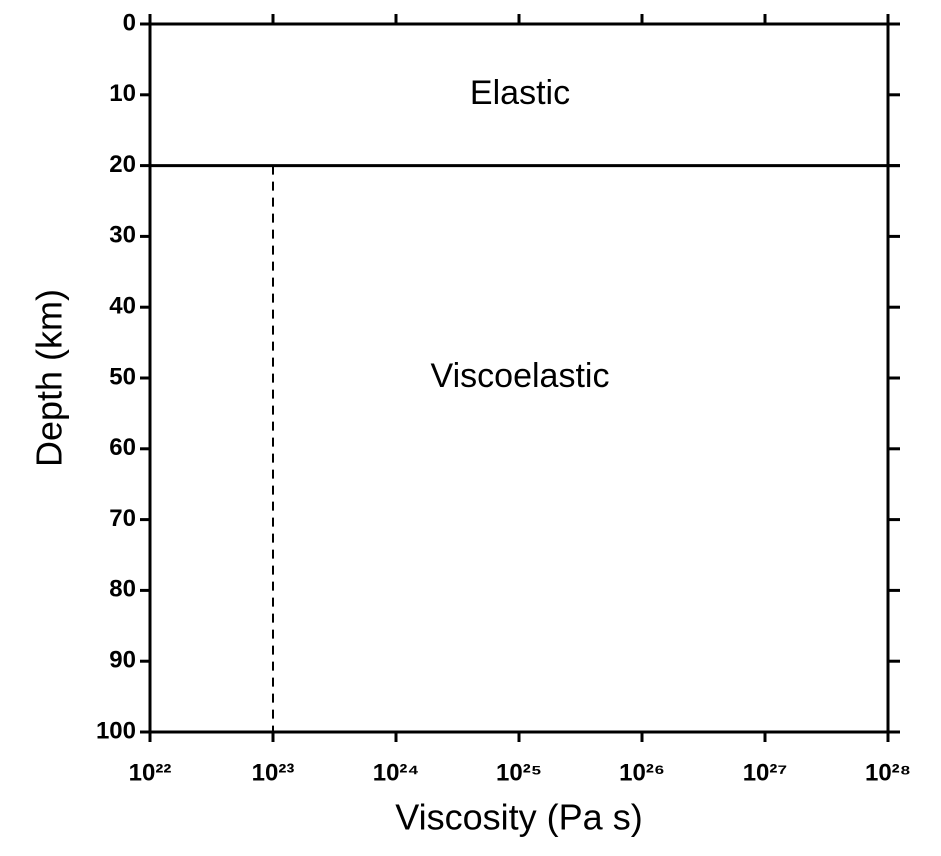 This screenshot has height=856, width=941. What do you see at coordinates (519, 772) in the screenshot?
I see `x-tick-label: 10²⁵` at bounding box center [519, 772].